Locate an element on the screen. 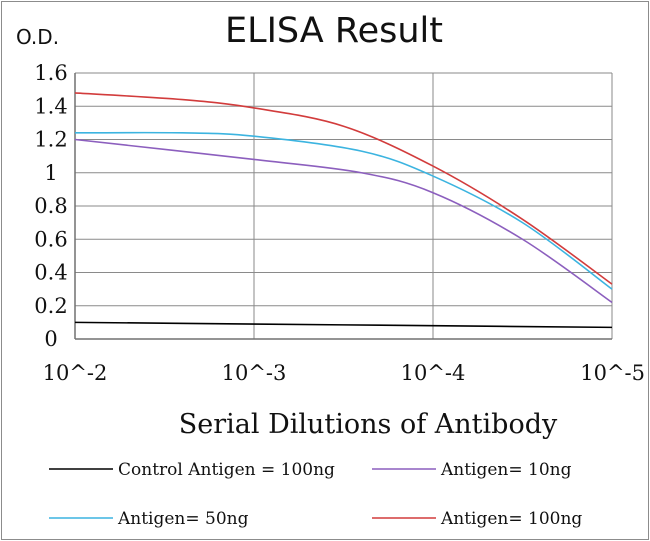 The height and width of the screenshot is (541, 650). y-tick-label: 0.8 is located at coordinates (50, 206).